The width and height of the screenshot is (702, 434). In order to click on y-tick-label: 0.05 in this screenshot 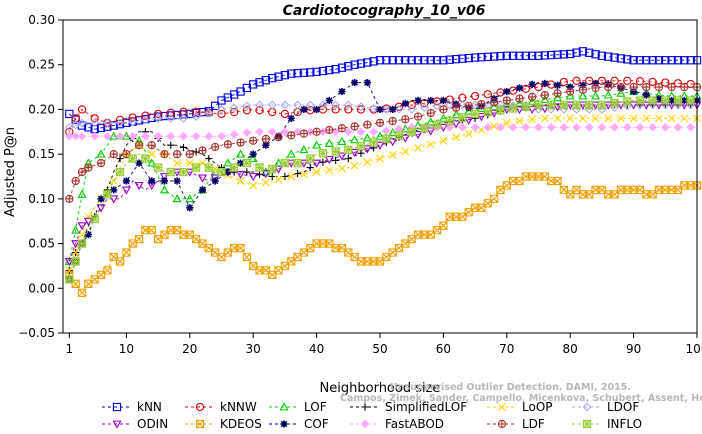, I will do `click(41, 244)`.